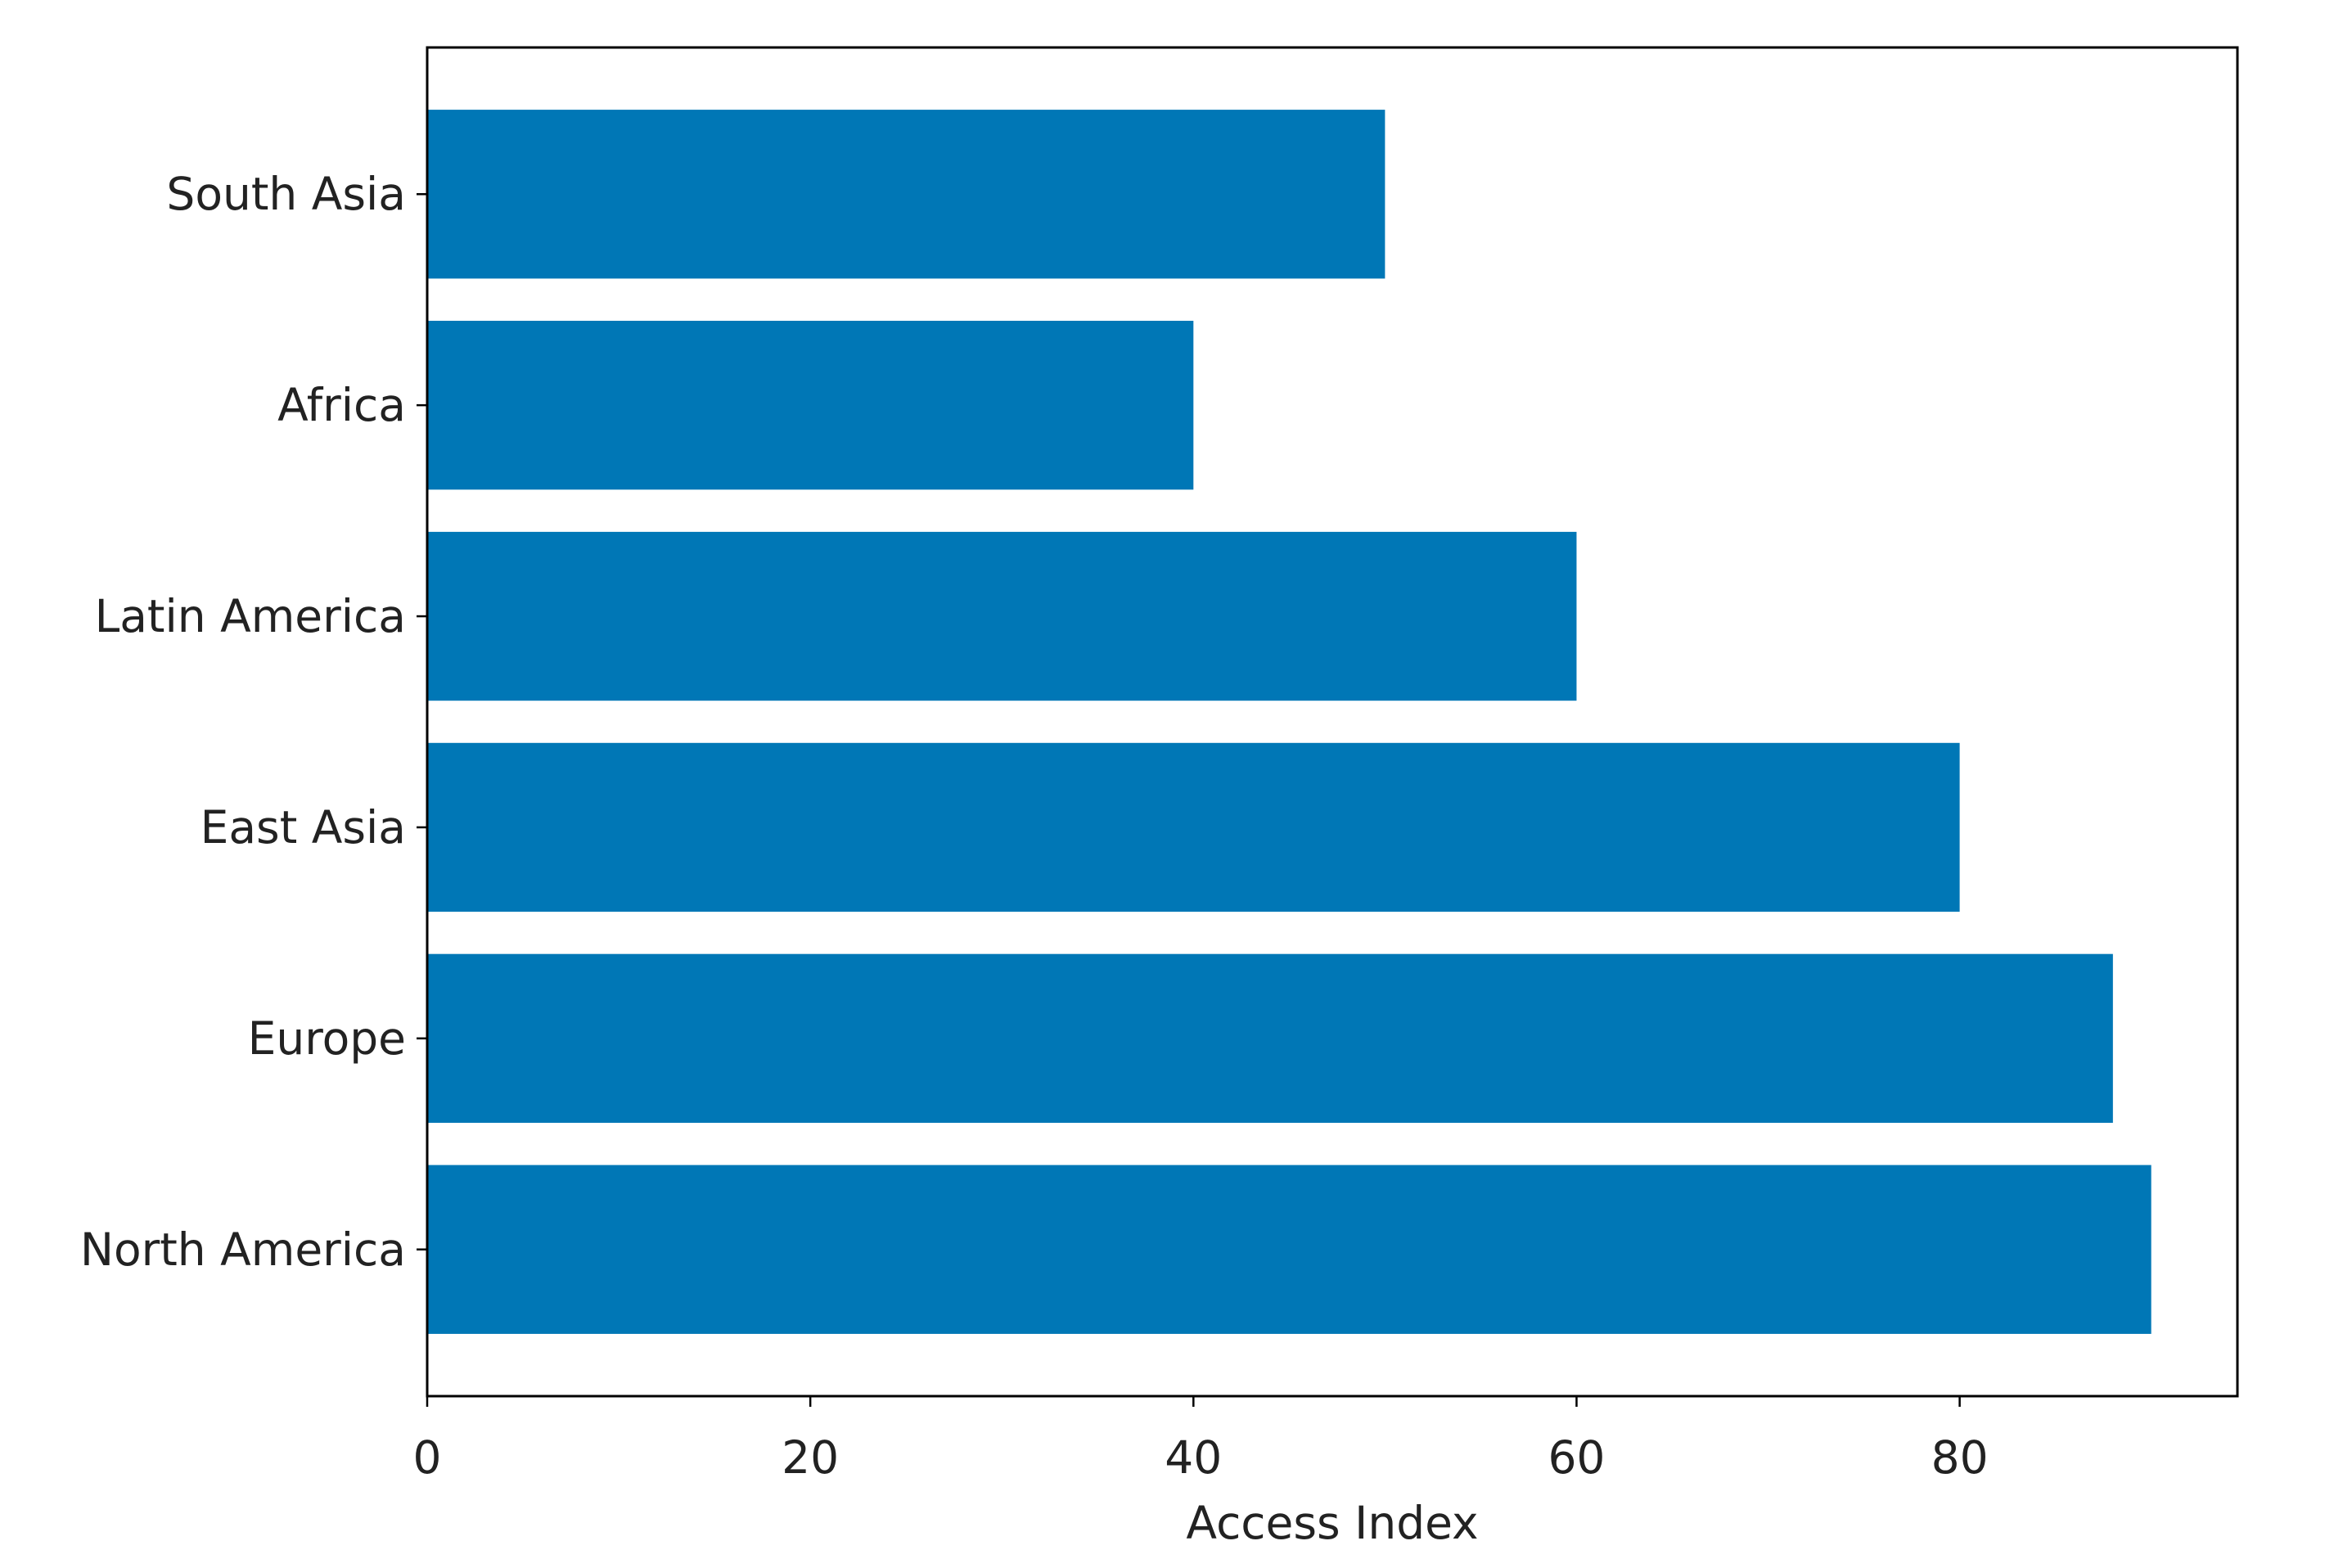 The height and width of the screenshot is (1568, 2343). I want to click on y-tick-label: South Asia, so click(286, 194).